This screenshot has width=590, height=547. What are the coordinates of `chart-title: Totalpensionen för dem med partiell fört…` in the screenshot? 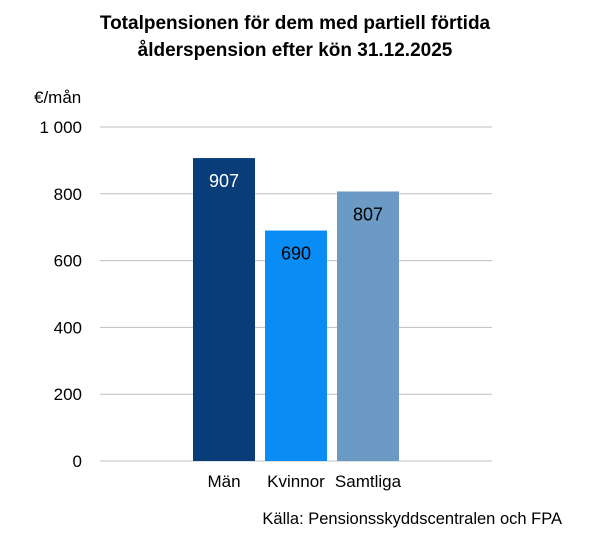 It's located at (295, 37).